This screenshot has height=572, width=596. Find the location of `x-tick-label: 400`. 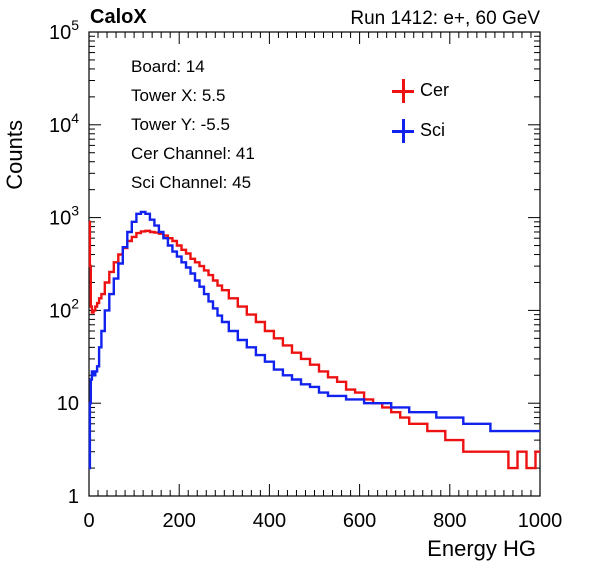

x-tick-label: 400 is located at coordinates (269, 521).